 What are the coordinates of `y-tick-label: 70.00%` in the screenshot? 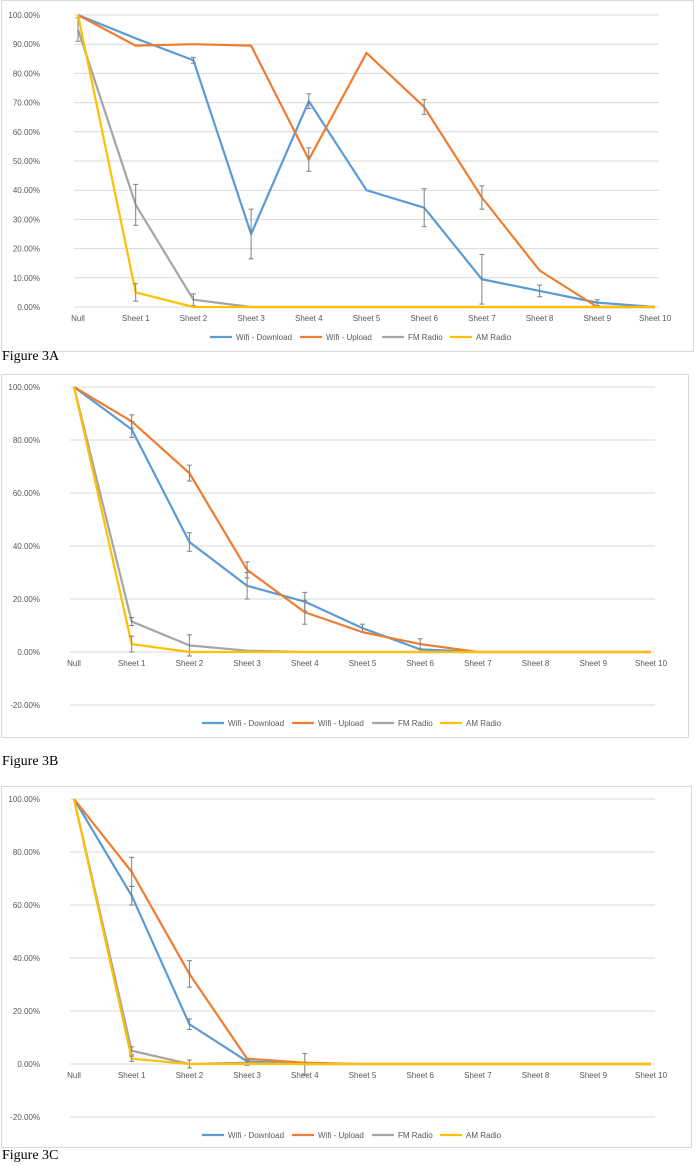 It's located at (26, 103).